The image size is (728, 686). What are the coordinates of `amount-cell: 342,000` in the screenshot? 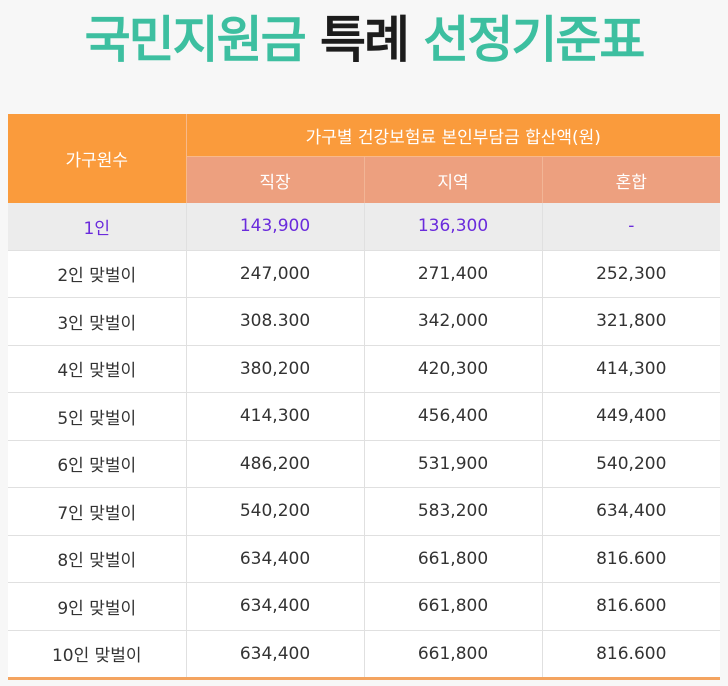 It's located at (453, 321).